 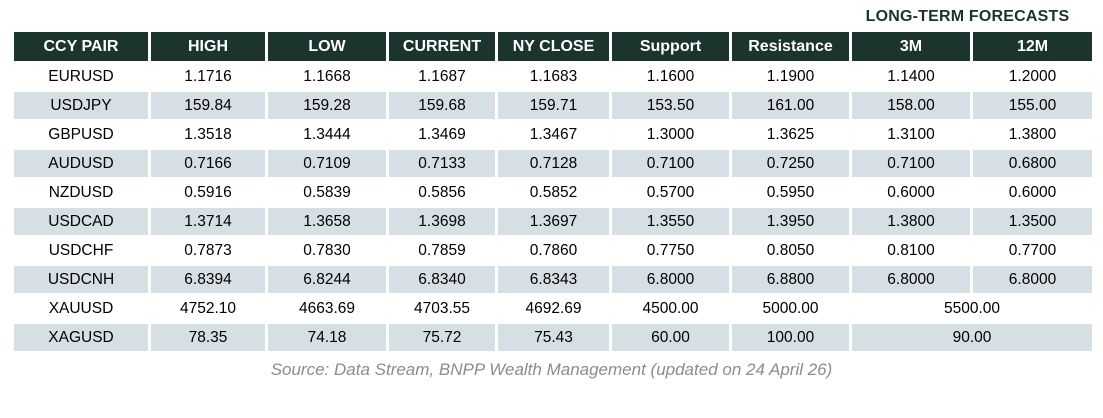 I want to click on ny-close-cell: 4692.69, so click(x=553, y=308).